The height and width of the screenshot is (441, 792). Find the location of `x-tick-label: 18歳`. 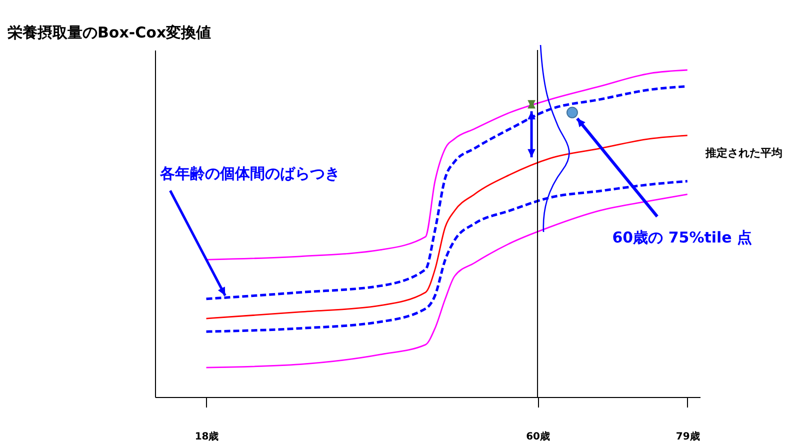

x-tick-label: 18歳 is located at coordinates (206, 435).